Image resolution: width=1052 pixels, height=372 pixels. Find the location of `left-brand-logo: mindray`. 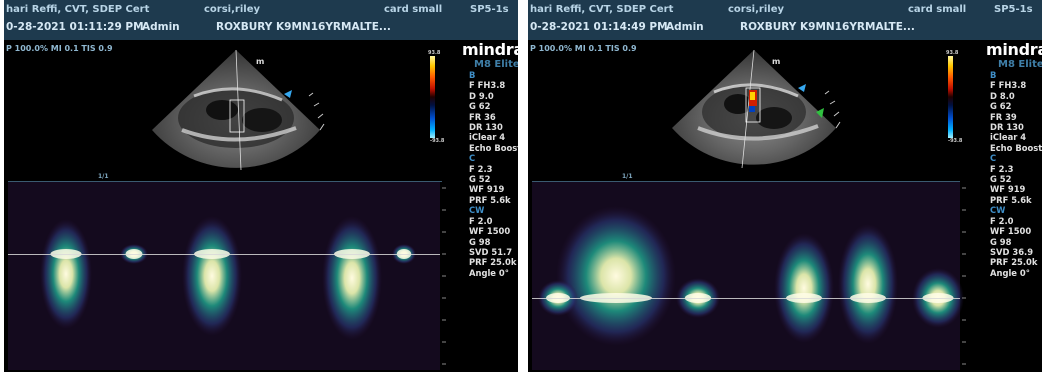

left-brand-logo: mindray is located at coordinates (490, 49).